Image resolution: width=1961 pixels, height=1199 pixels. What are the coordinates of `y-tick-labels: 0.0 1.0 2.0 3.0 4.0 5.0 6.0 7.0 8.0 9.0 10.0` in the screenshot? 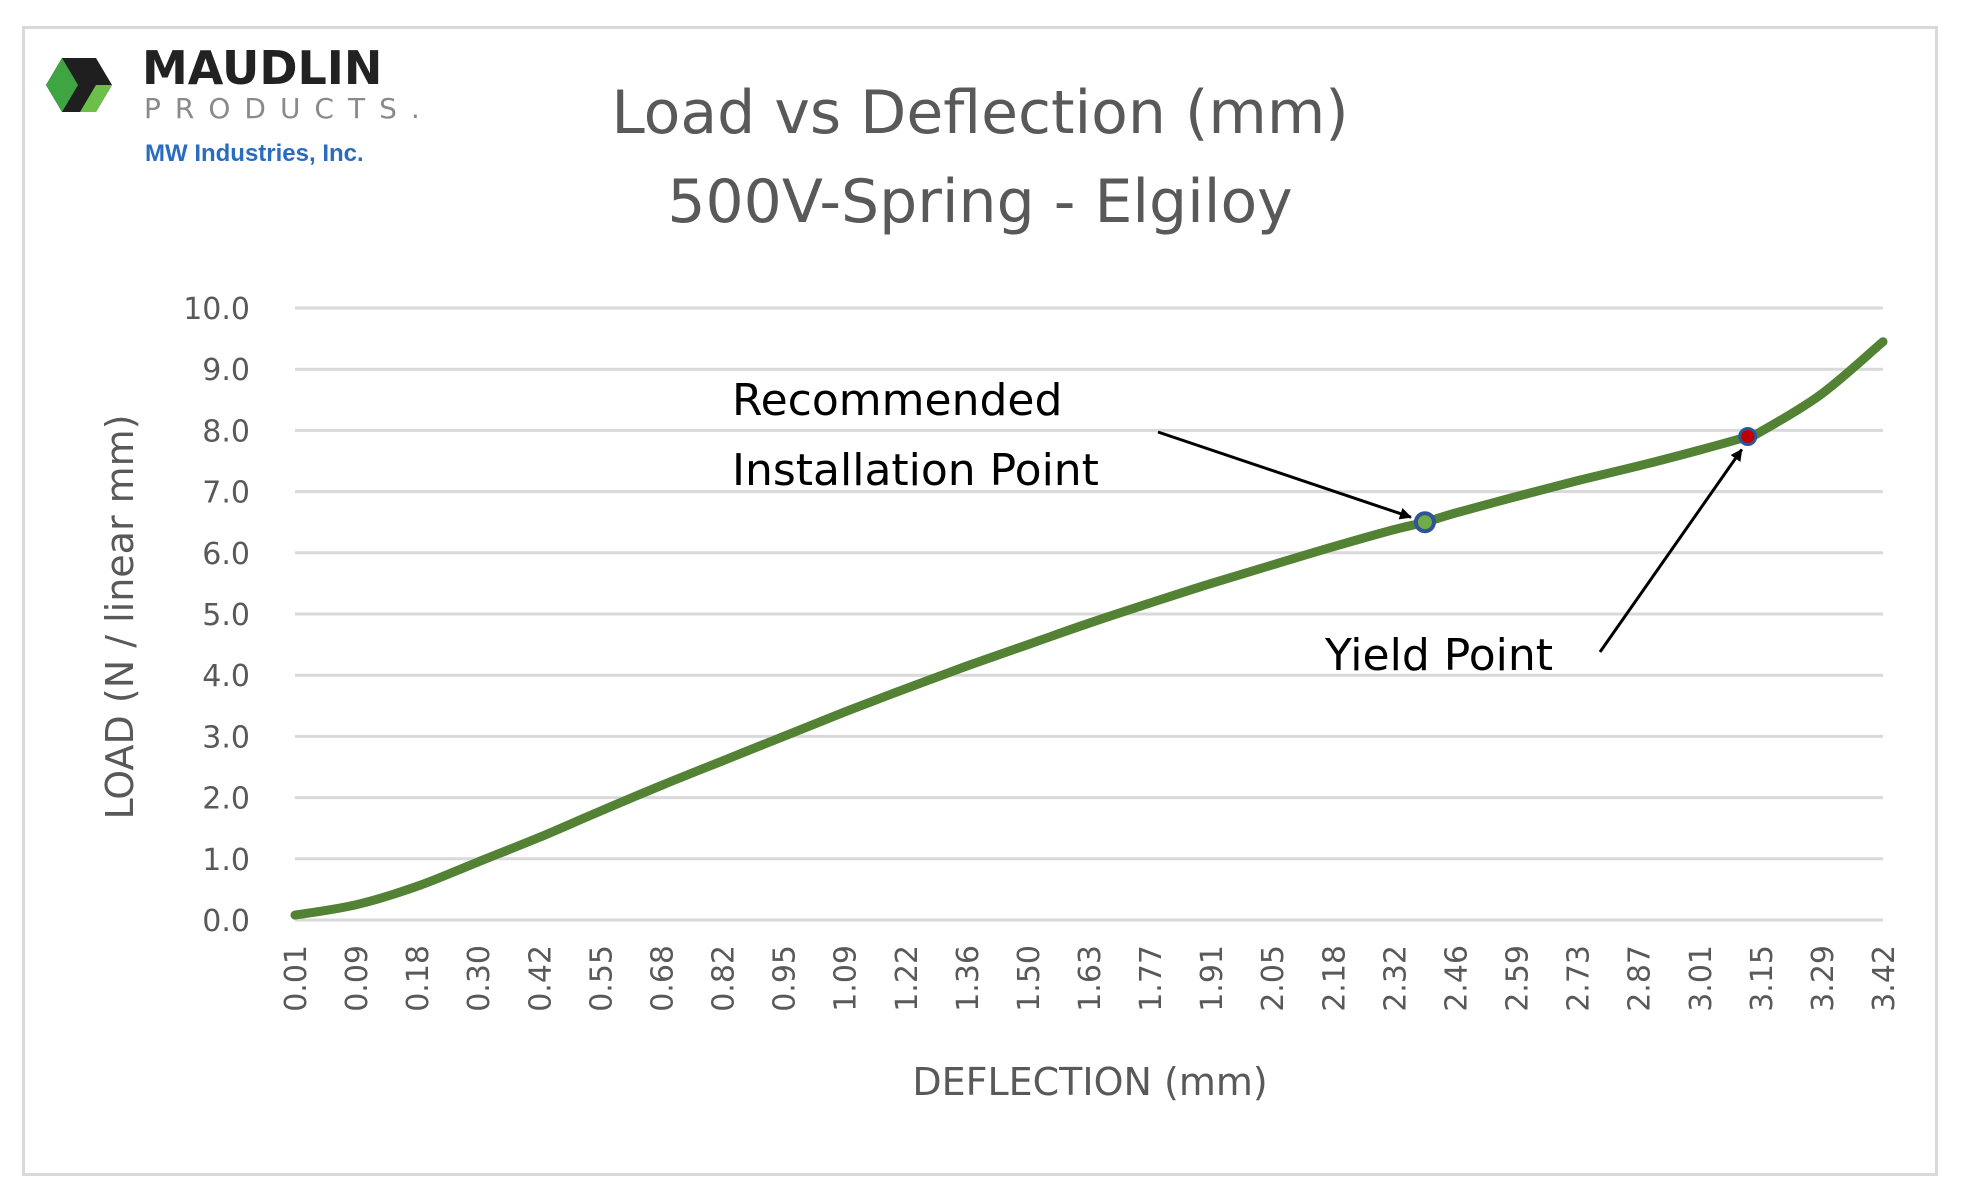 It's located at (216, 615).